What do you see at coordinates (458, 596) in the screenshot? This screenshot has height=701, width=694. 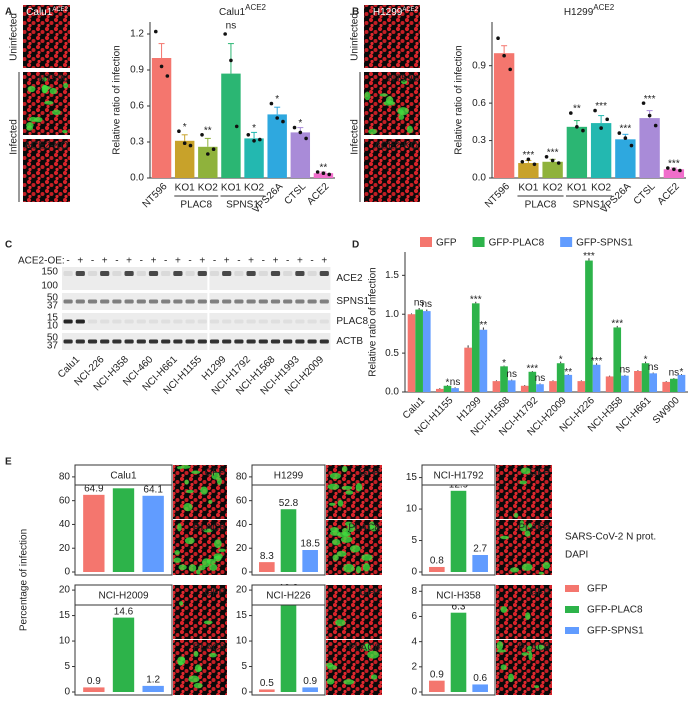 I see `chart-title: NCI-H358` at bounding box center [458, 596].